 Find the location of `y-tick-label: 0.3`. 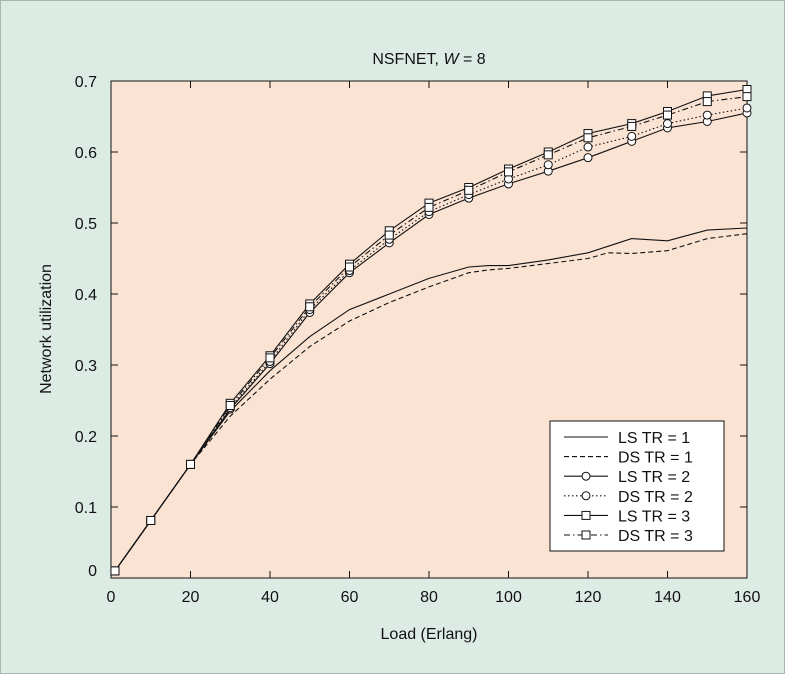

y-tick-label: 0.3 is located at coordinates (86, 366).